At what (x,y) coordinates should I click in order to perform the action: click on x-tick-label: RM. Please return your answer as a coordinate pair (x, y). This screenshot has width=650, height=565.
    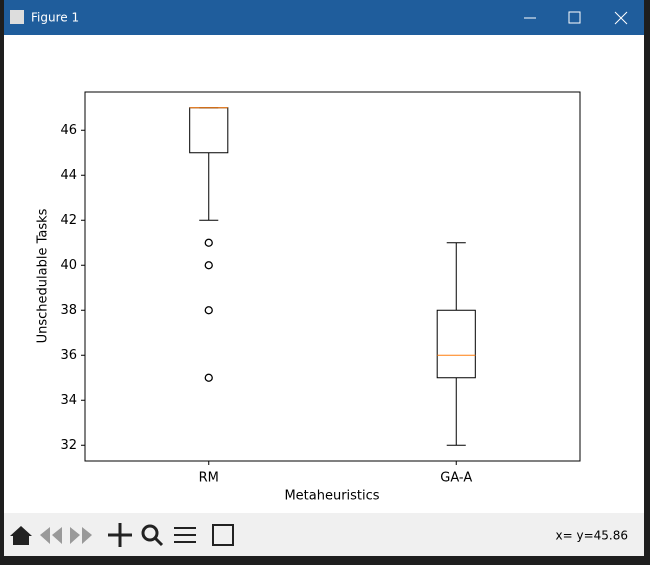
    Looking at the image, I should click on (209, 478).